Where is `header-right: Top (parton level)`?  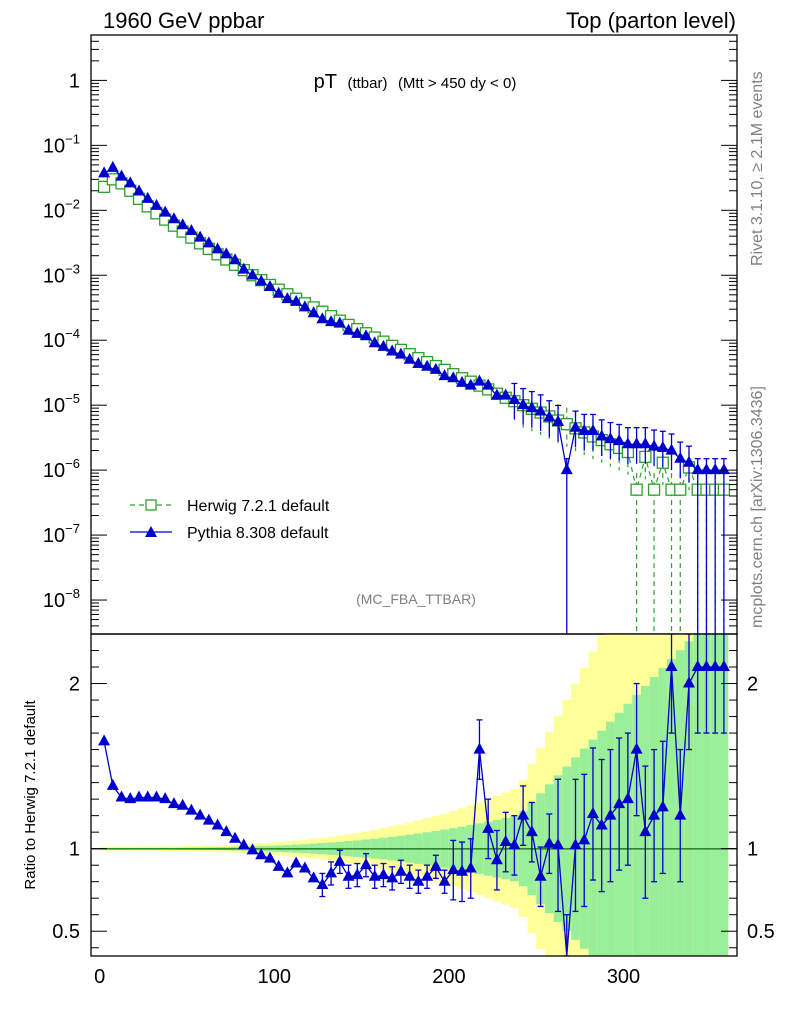
header-right: Top (parton level) is located at coordinates (651, 20).